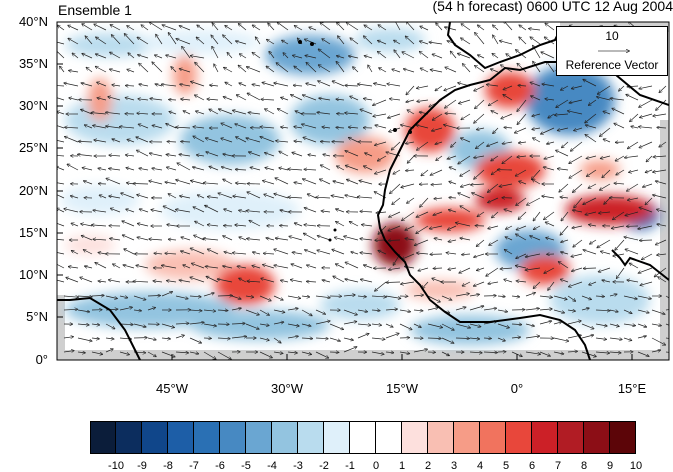 This screenshot has height=472, width=673. Describe the element at coordinates (142, 466) in the screenshot. I see `colorbar-label: -9` at that location.